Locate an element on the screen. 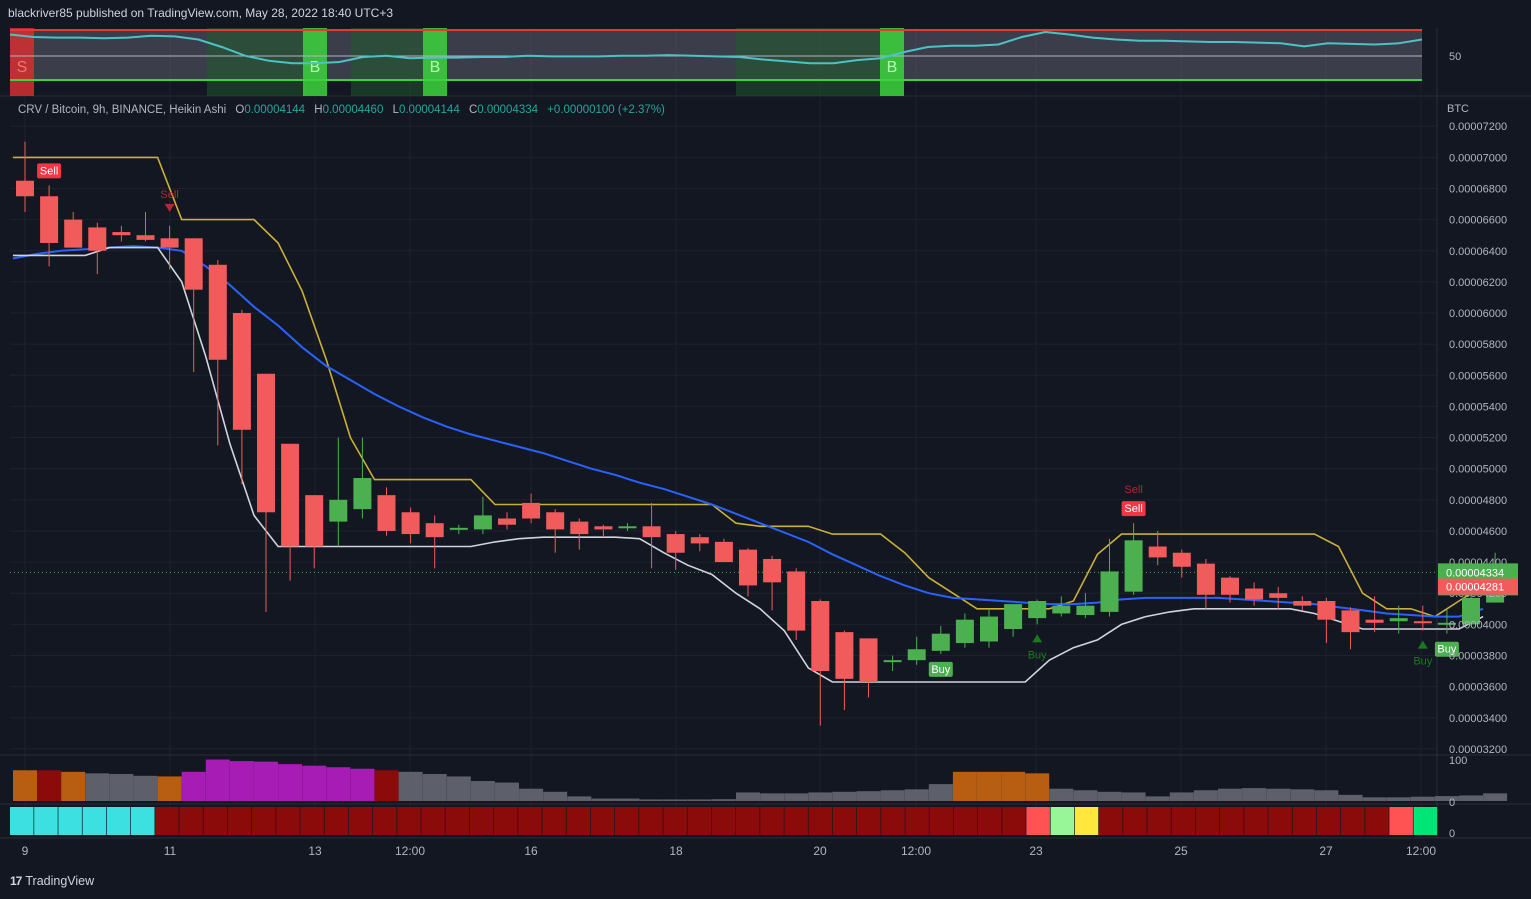 The image size is (1531, 899). sell-badge-bg is located at coordinates (1133, 509).